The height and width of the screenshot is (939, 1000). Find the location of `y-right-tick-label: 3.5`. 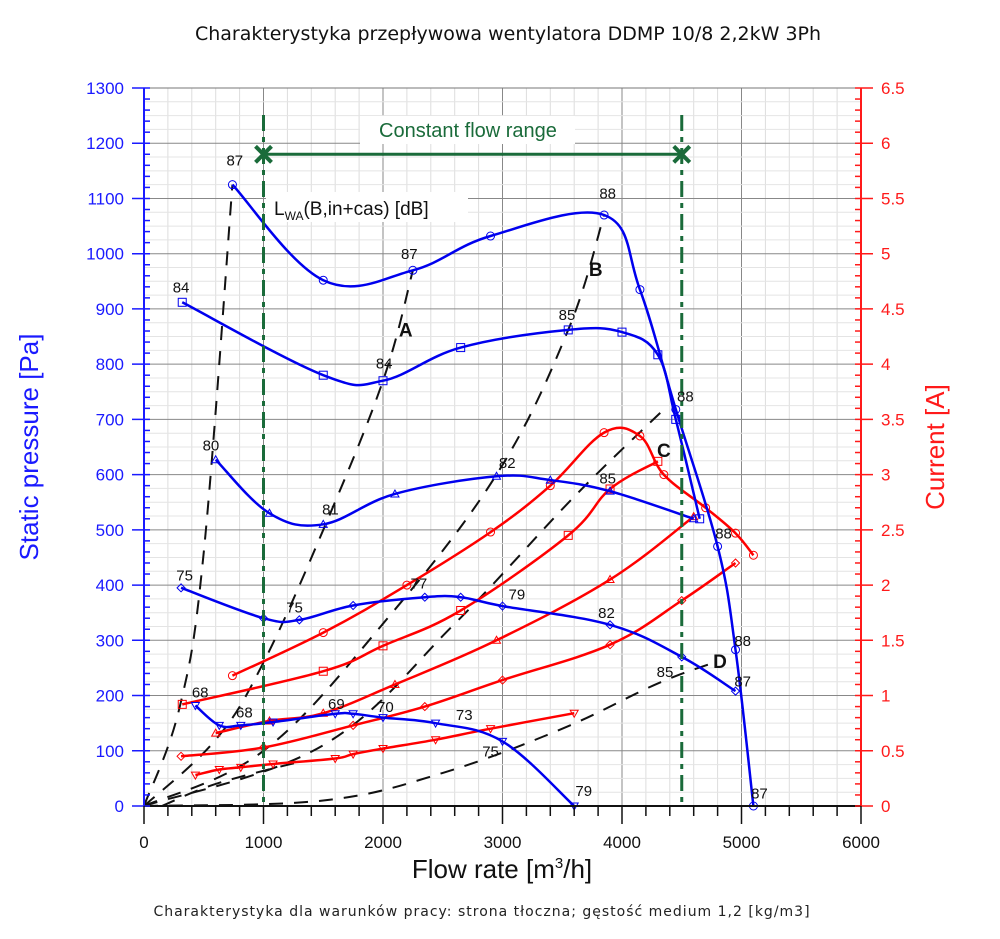

y-right-tick-label: 3.5 is located at coordinates (893, 419).